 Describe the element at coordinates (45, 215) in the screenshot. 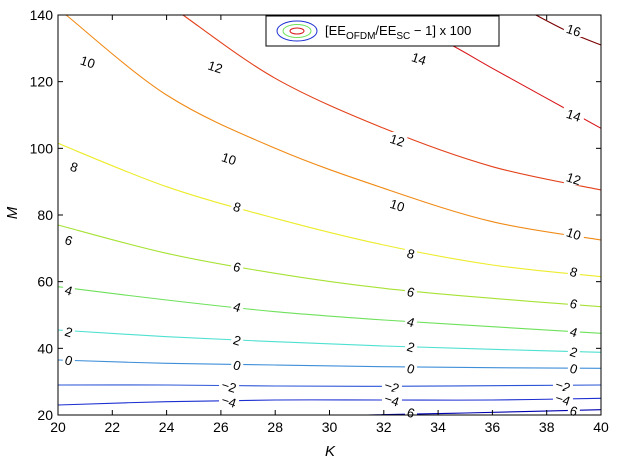

I see `y-tick-label: 80` at that location.